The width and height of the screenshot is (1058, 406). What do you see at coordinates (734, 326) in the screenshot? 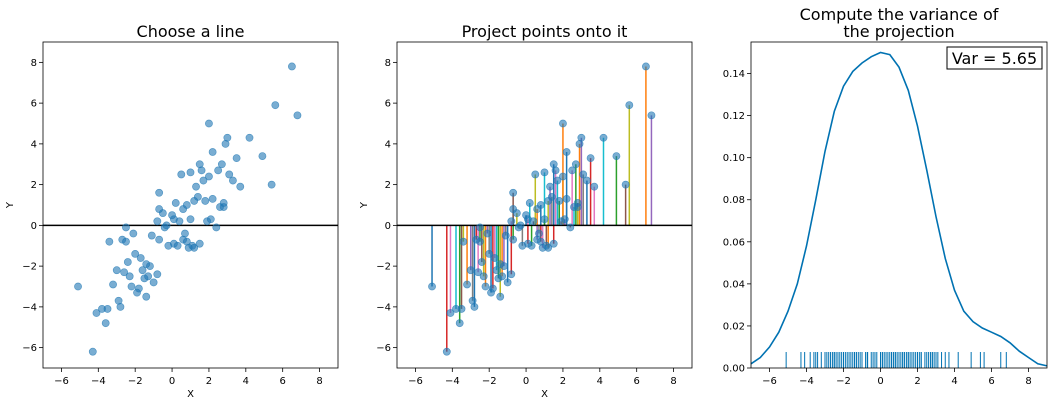
I see `y-tick-label: 0.02` at bounding box center [734, 326].